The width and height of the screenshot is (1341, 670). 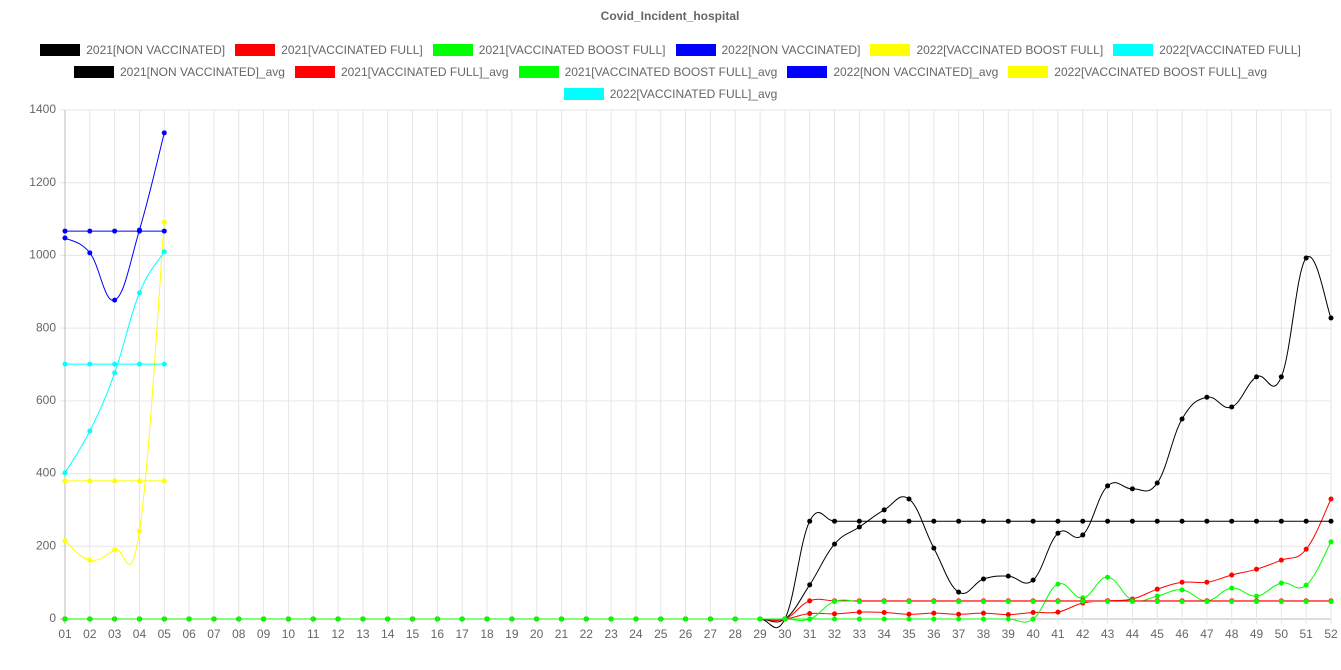 What do you see at coordinates (313, 634) in the screenshot?
I see `x-tick-label: 11` at bounding box center [313, 634].